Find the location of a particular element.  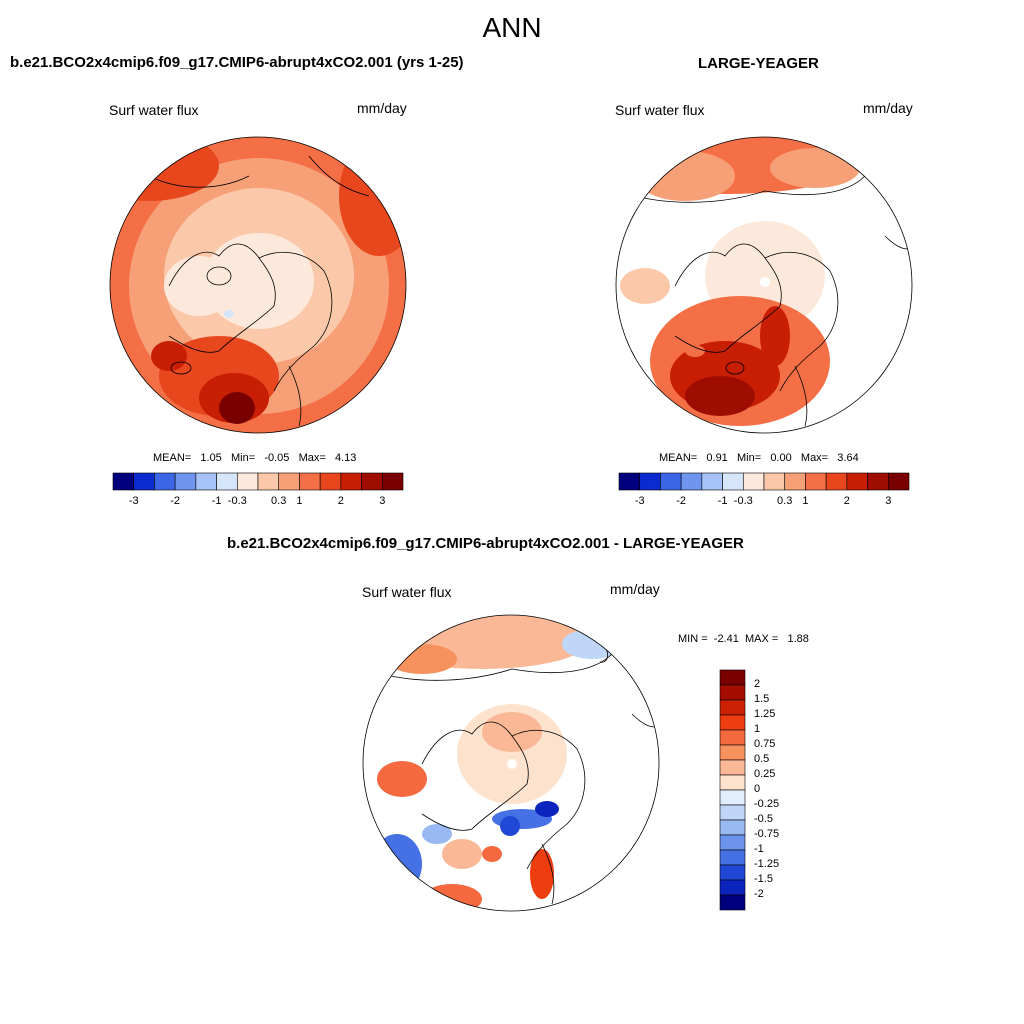

colorbar-tick-label: -0.5 is located at coordinates (763, 819).